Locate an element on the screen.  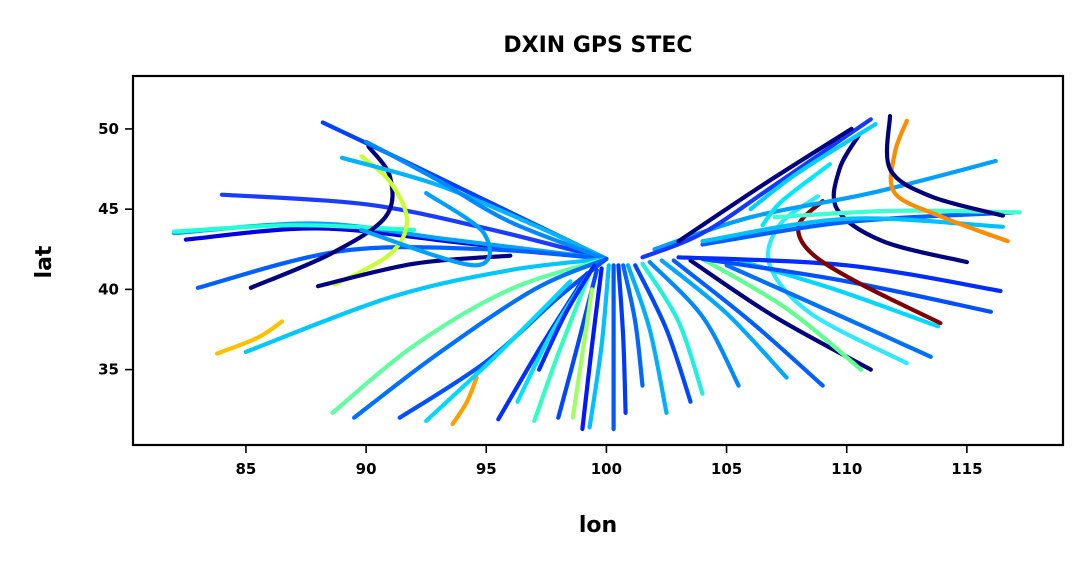
y-tick-label: 35 is located at coordinates (108, 370).